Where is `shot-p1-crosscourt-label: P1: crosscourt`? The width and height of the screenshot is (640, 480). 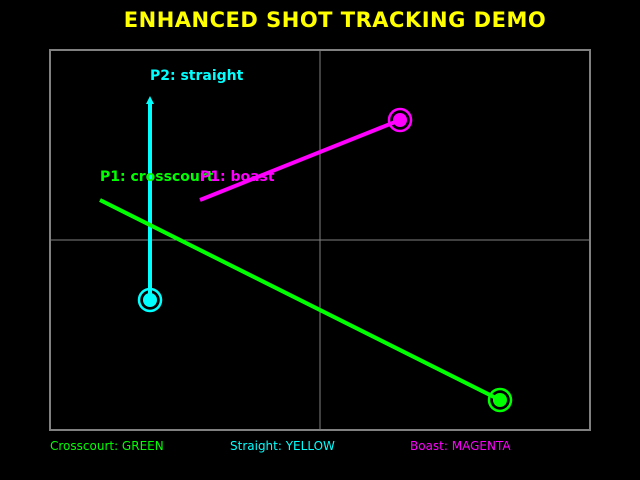
shot-p1-crosscourt-label: P1: crosscourt is located at coordinates (157, 177).